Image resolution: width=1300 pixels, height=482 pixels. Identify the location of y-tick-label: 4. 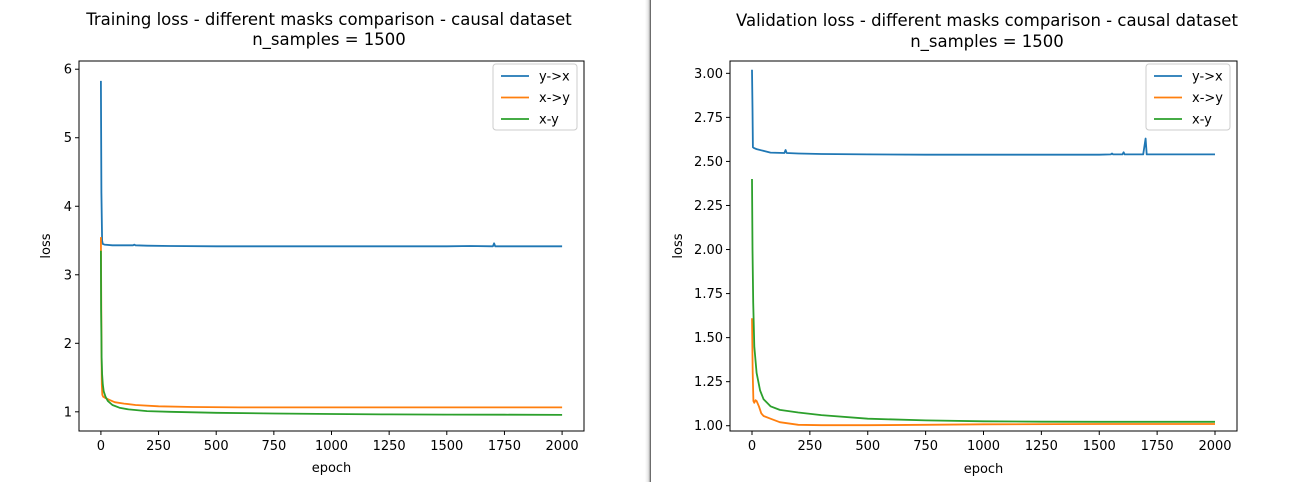
(68, 207).